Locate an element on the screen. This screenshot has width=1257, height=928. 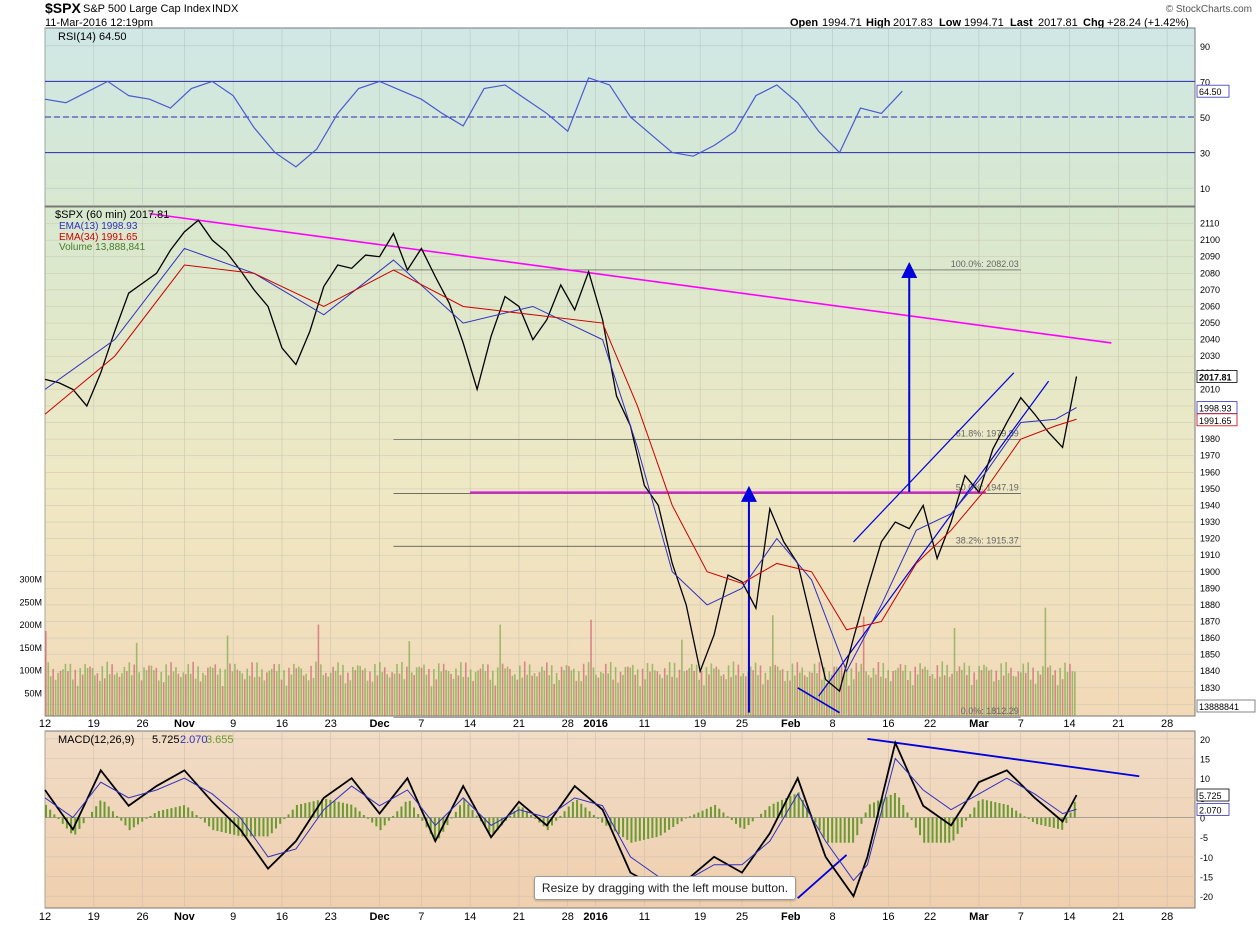
price-xtick-label: 9 is located at coordinates (233, 724).